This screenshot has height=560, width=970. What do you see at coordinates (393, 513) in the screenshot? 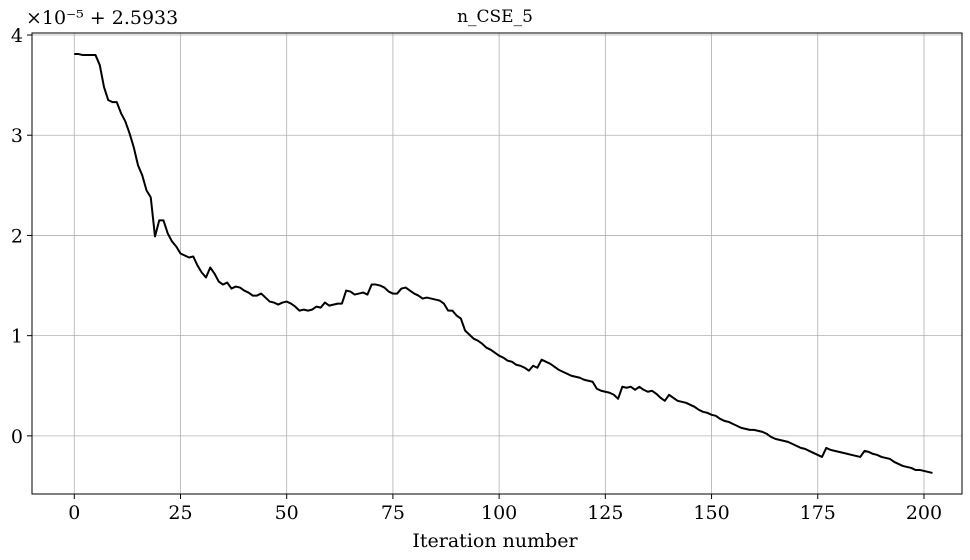
I see `x-tick-label: 75` at bounding box center [393, 513].